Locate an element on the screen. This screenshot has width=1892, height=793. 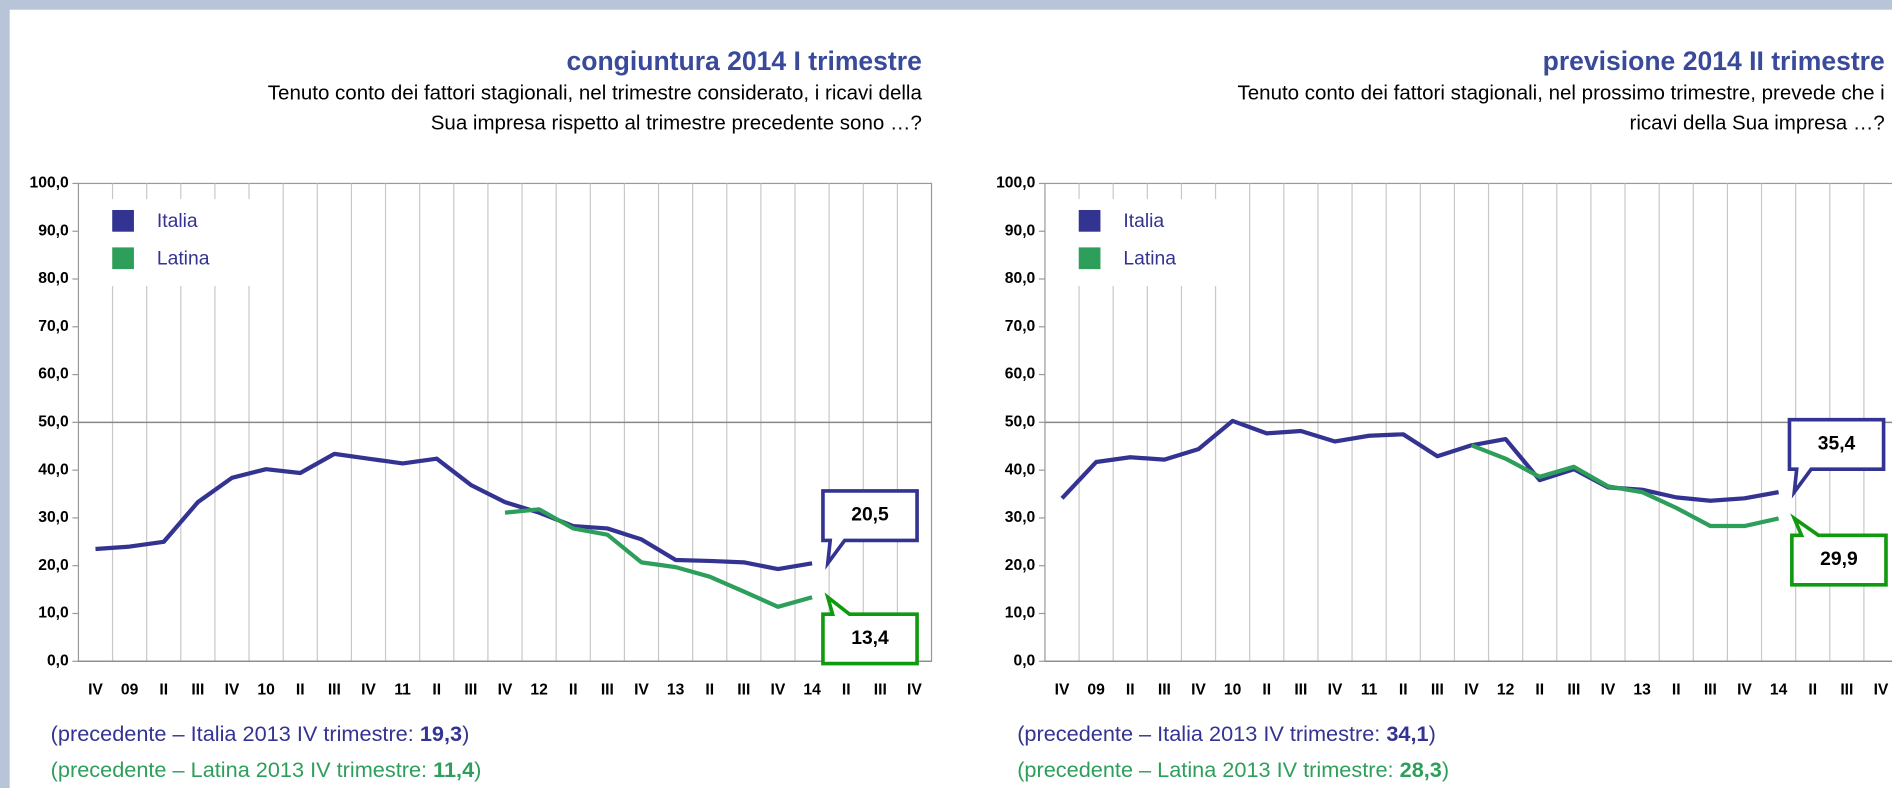
callout: 35,4 is located at coordinates (1836, 458).